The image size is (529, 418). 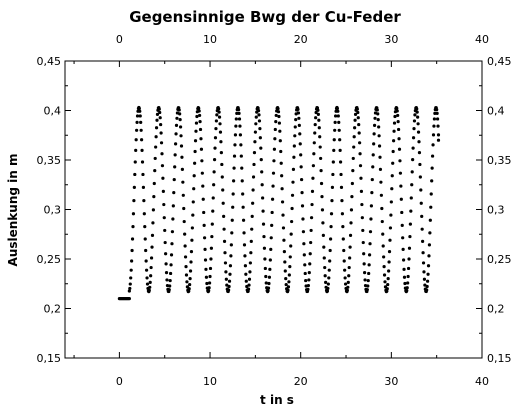 What do you see at coordinates (391, 381) in the screenshot?
I see `x-tick-label: 30` at bounding box center [391, 381].